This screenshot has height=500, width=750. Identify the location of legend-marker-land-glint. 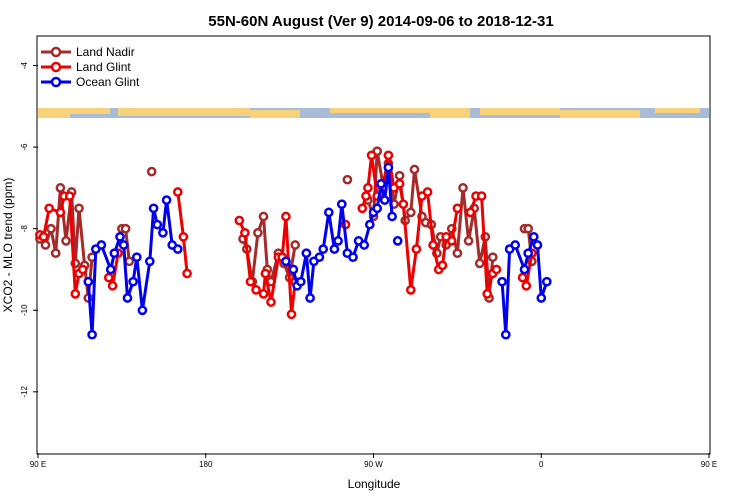
(56, 67).